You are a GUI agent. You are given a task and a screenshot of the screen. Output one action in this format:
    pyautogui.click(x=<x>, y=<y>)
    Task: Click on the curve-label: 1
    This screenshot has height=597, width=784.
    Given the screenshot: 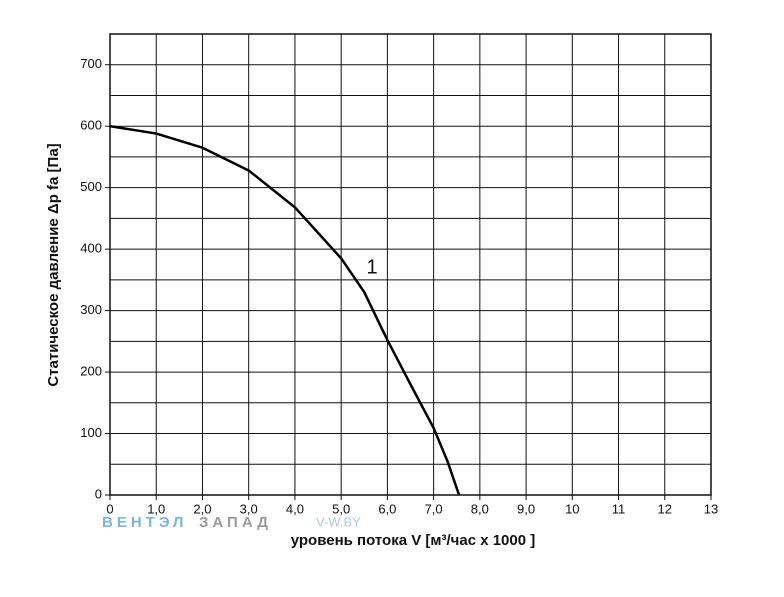 What is the action you would take?
    pyautogui.click(x=371, y=267)
    